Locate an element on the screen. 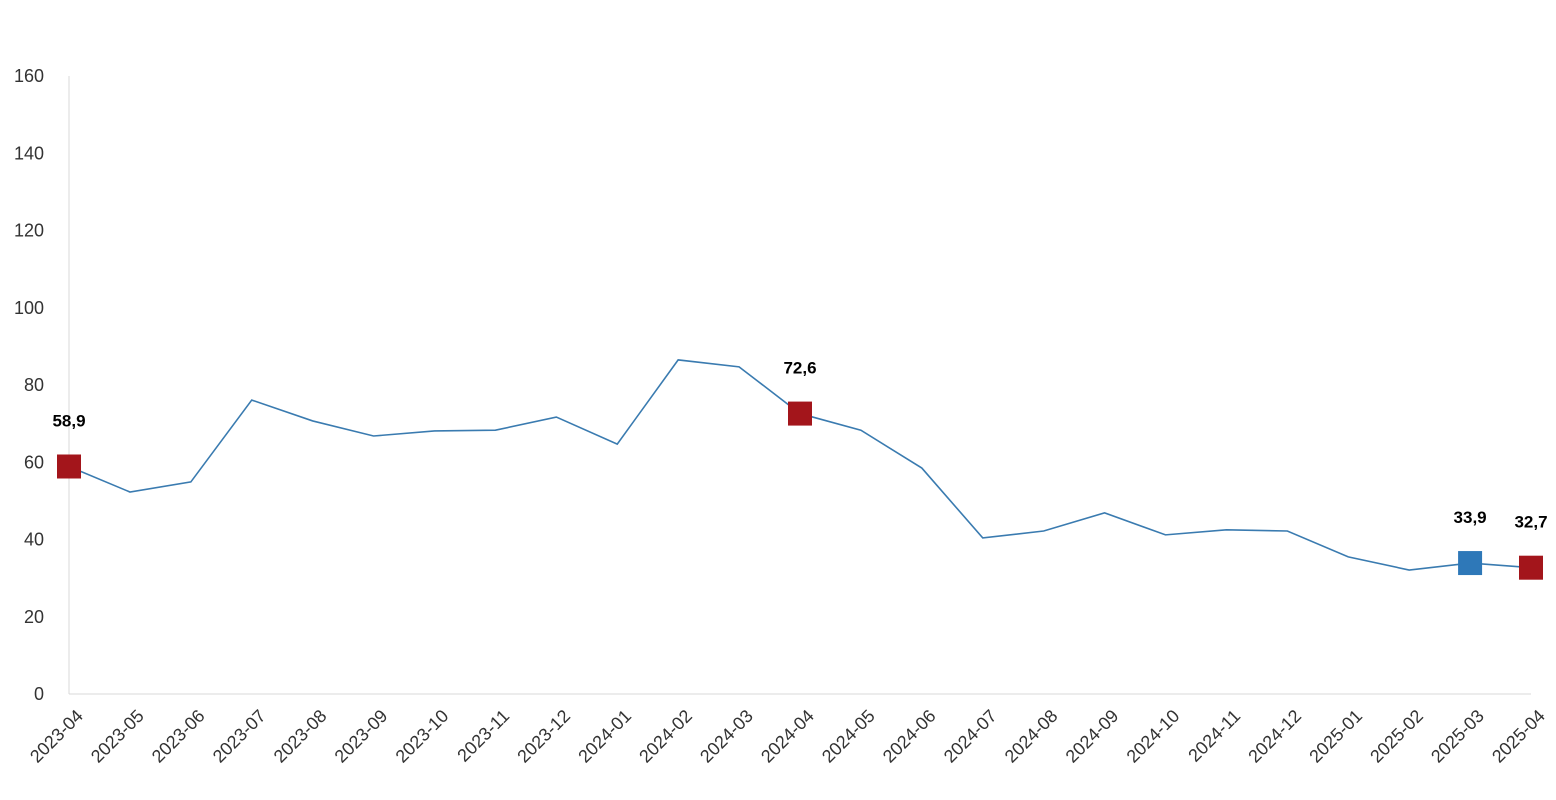  x-tick-label: 2024-04 is located at coordinates (787, 736).